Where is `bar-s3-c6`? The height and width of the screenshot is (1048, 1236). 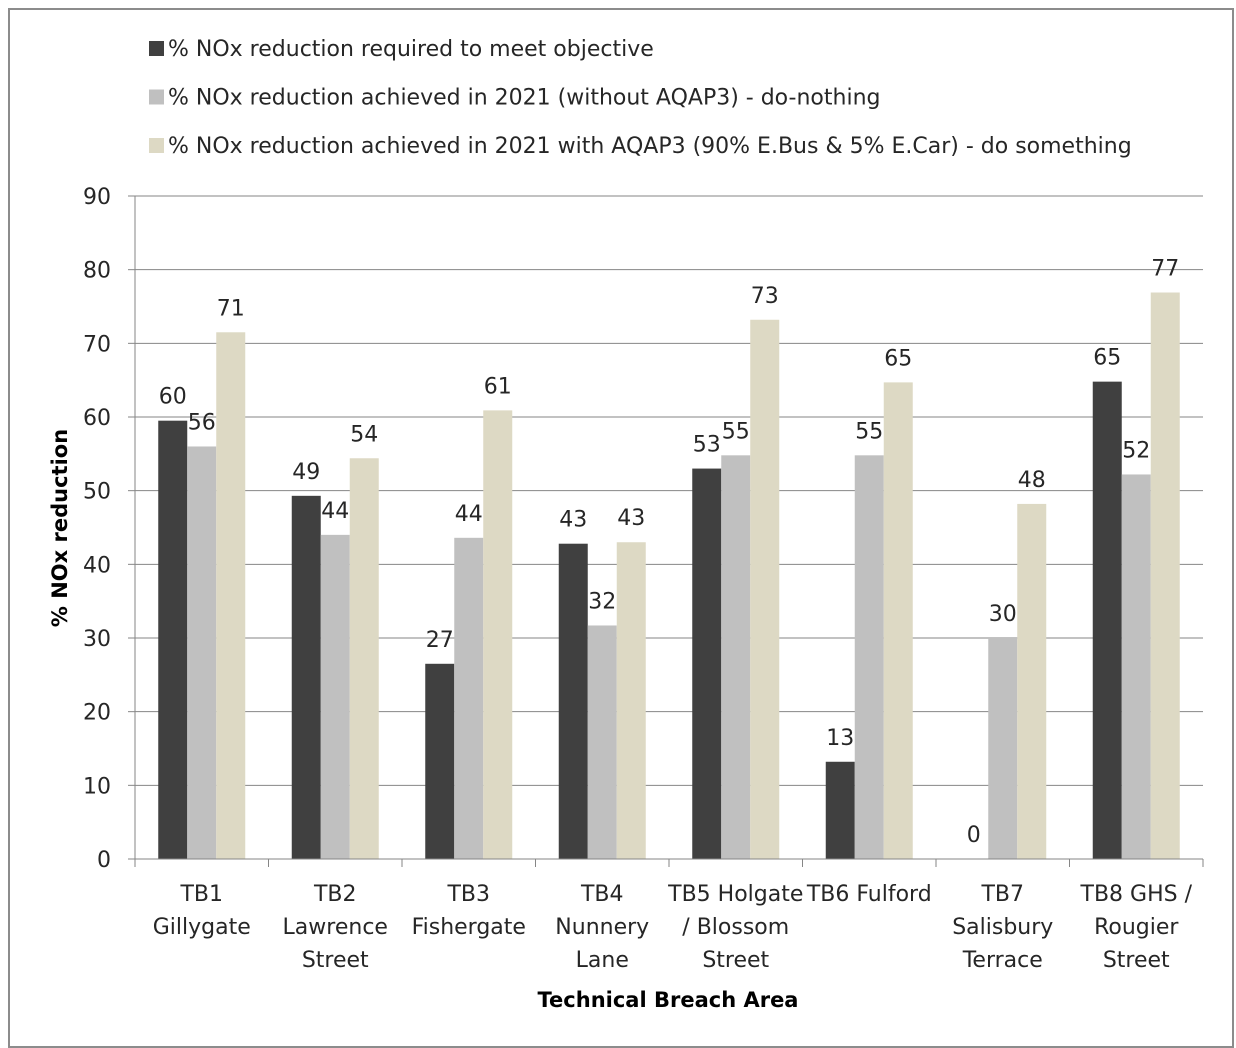
bar-s3-c6 is located at coordinates (898, 620).